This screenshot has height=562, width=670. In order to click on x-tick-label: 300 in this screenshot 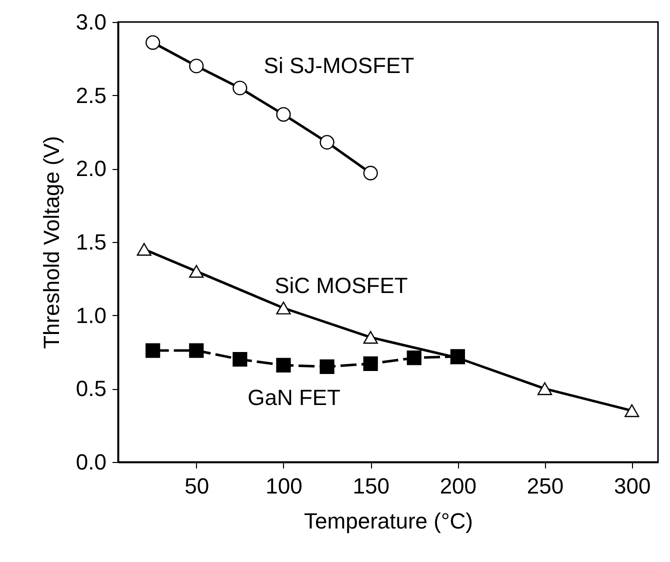, I will do `click(632, 486)`.